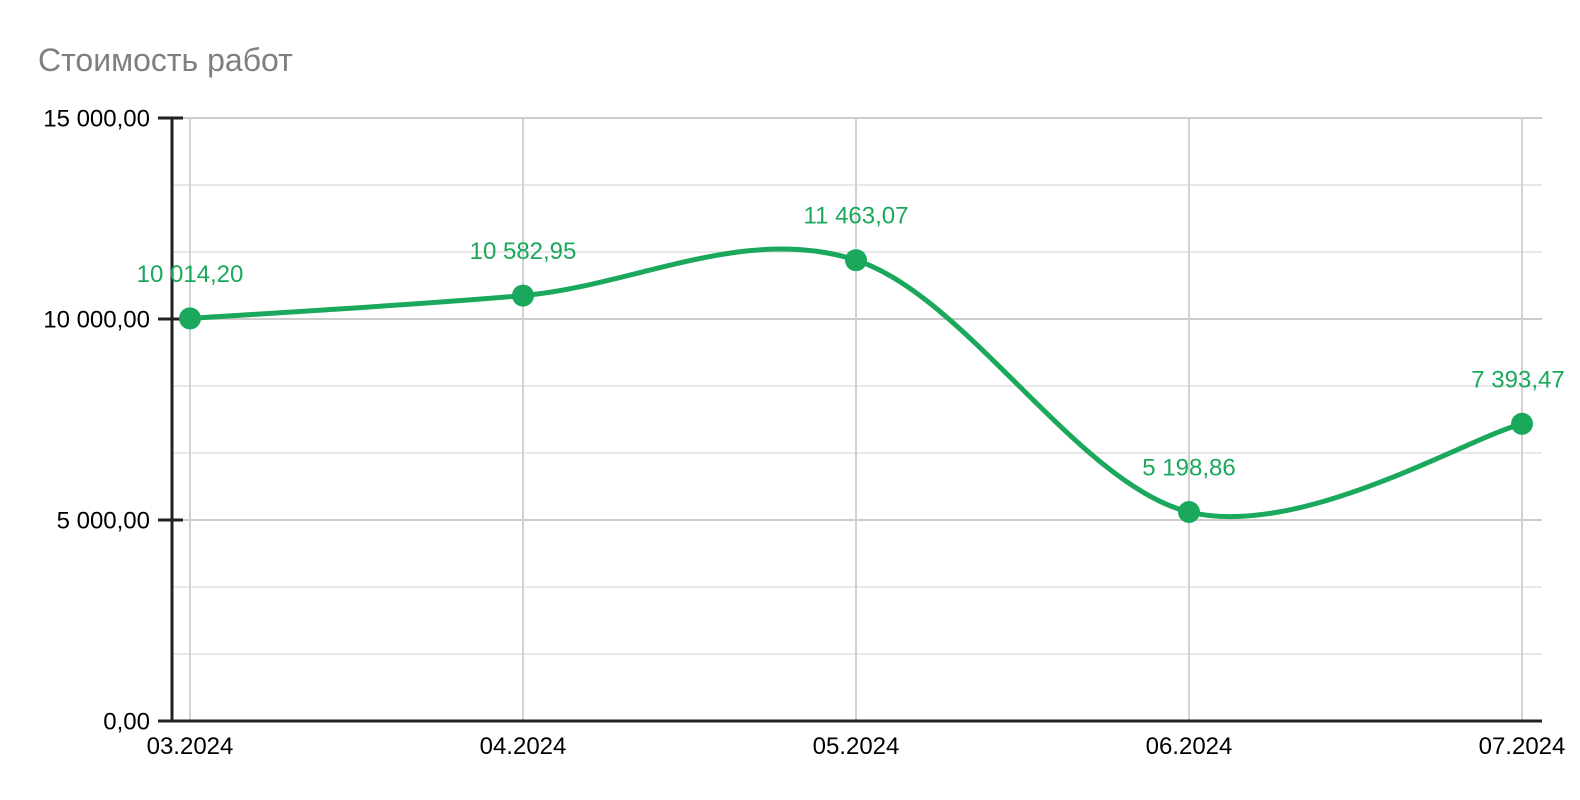 The image size is (1580, 800). I want to click on x-axis-label: 03.2024, so click(190, 746).